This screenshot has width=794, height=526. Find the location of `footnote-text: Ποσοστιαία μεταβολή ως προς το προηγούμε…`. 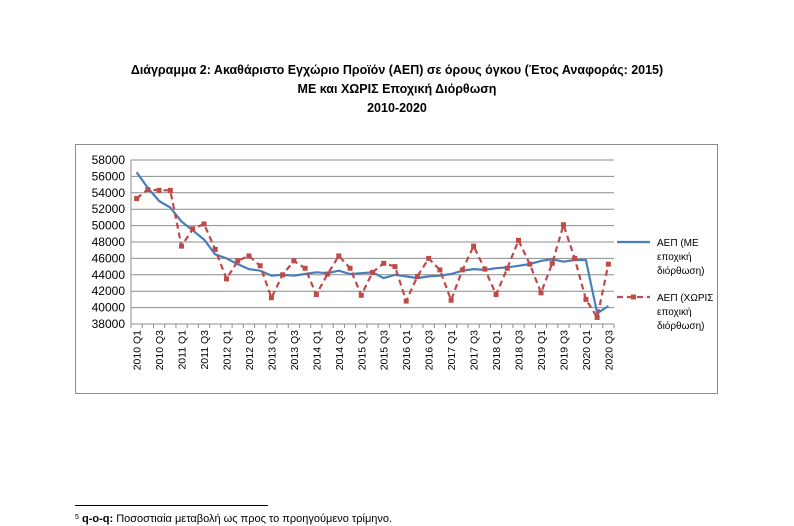

footnote-text: Ποσοστιαία μεταβολή ως προς το προηγούμε… is located at coordinates (254, 519).